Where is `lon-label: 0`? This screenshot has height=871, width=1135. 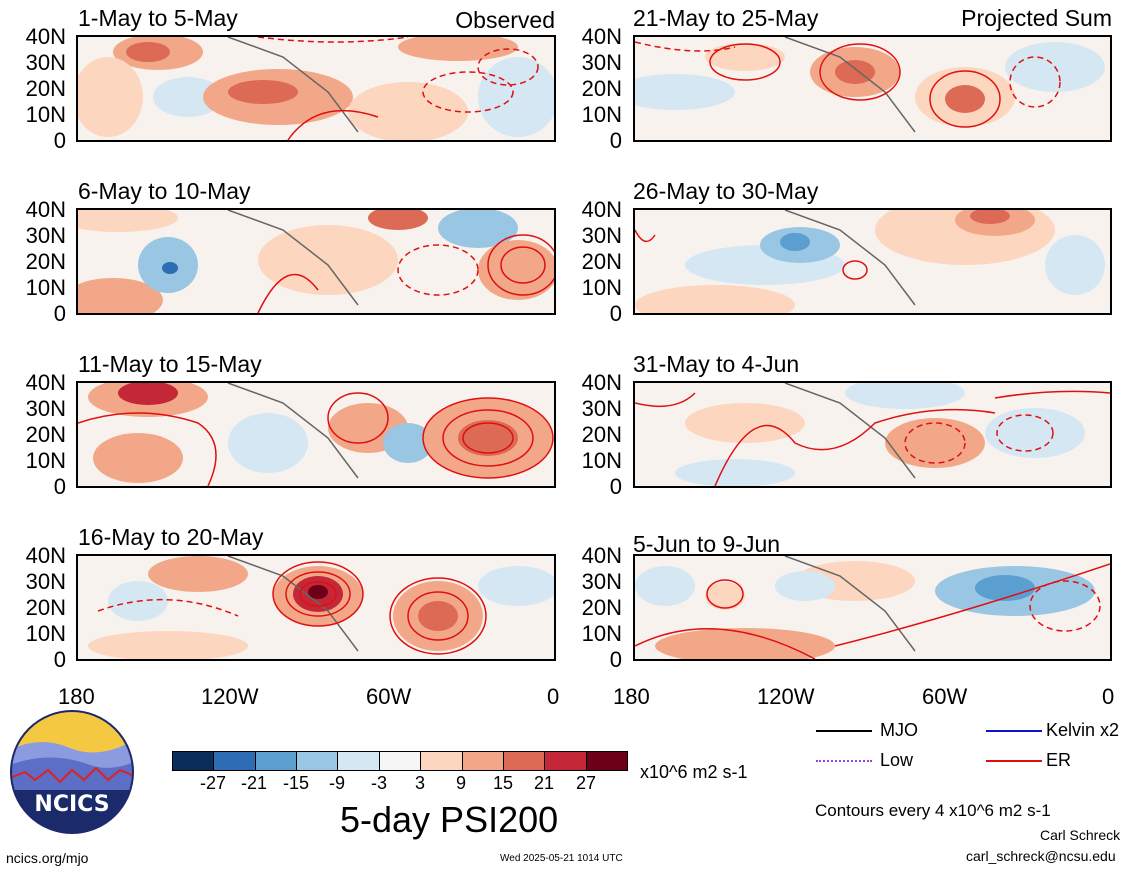 lon-label: 0 is located at coordinates (1108, 696).